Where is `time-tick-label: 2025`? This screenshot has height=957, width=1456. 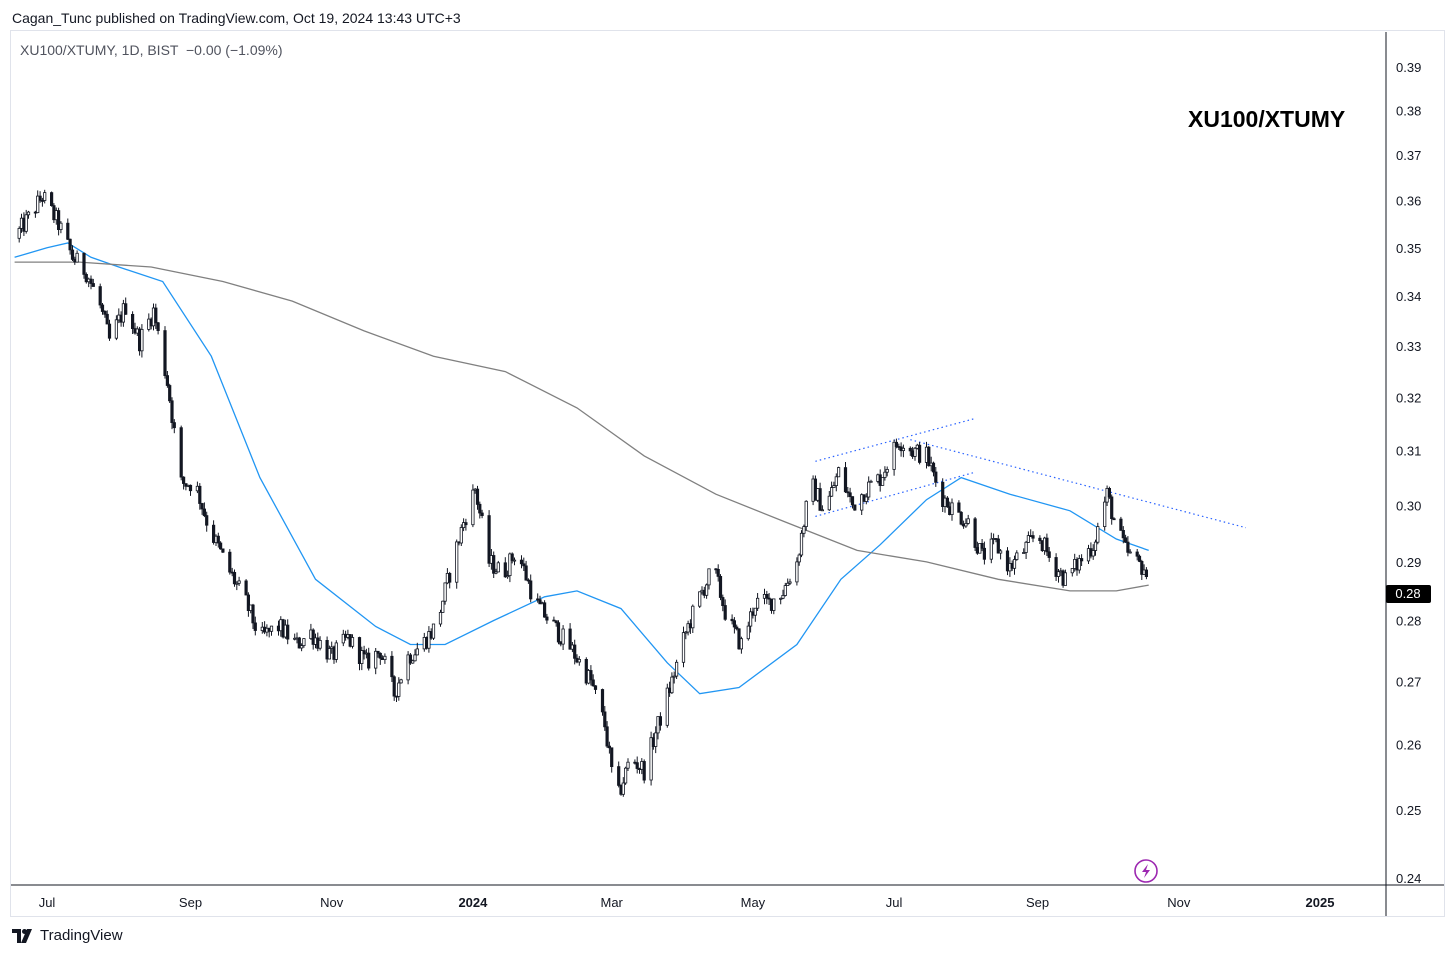 time-tick-label: 2025 is located at coordinates (1320, 902).